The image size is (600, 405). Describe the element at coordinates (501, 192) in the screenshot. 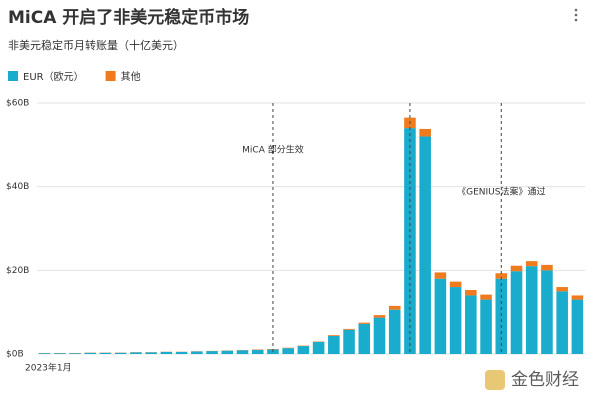

I see `annotation: 《GENIUS法案》通过` at that location.